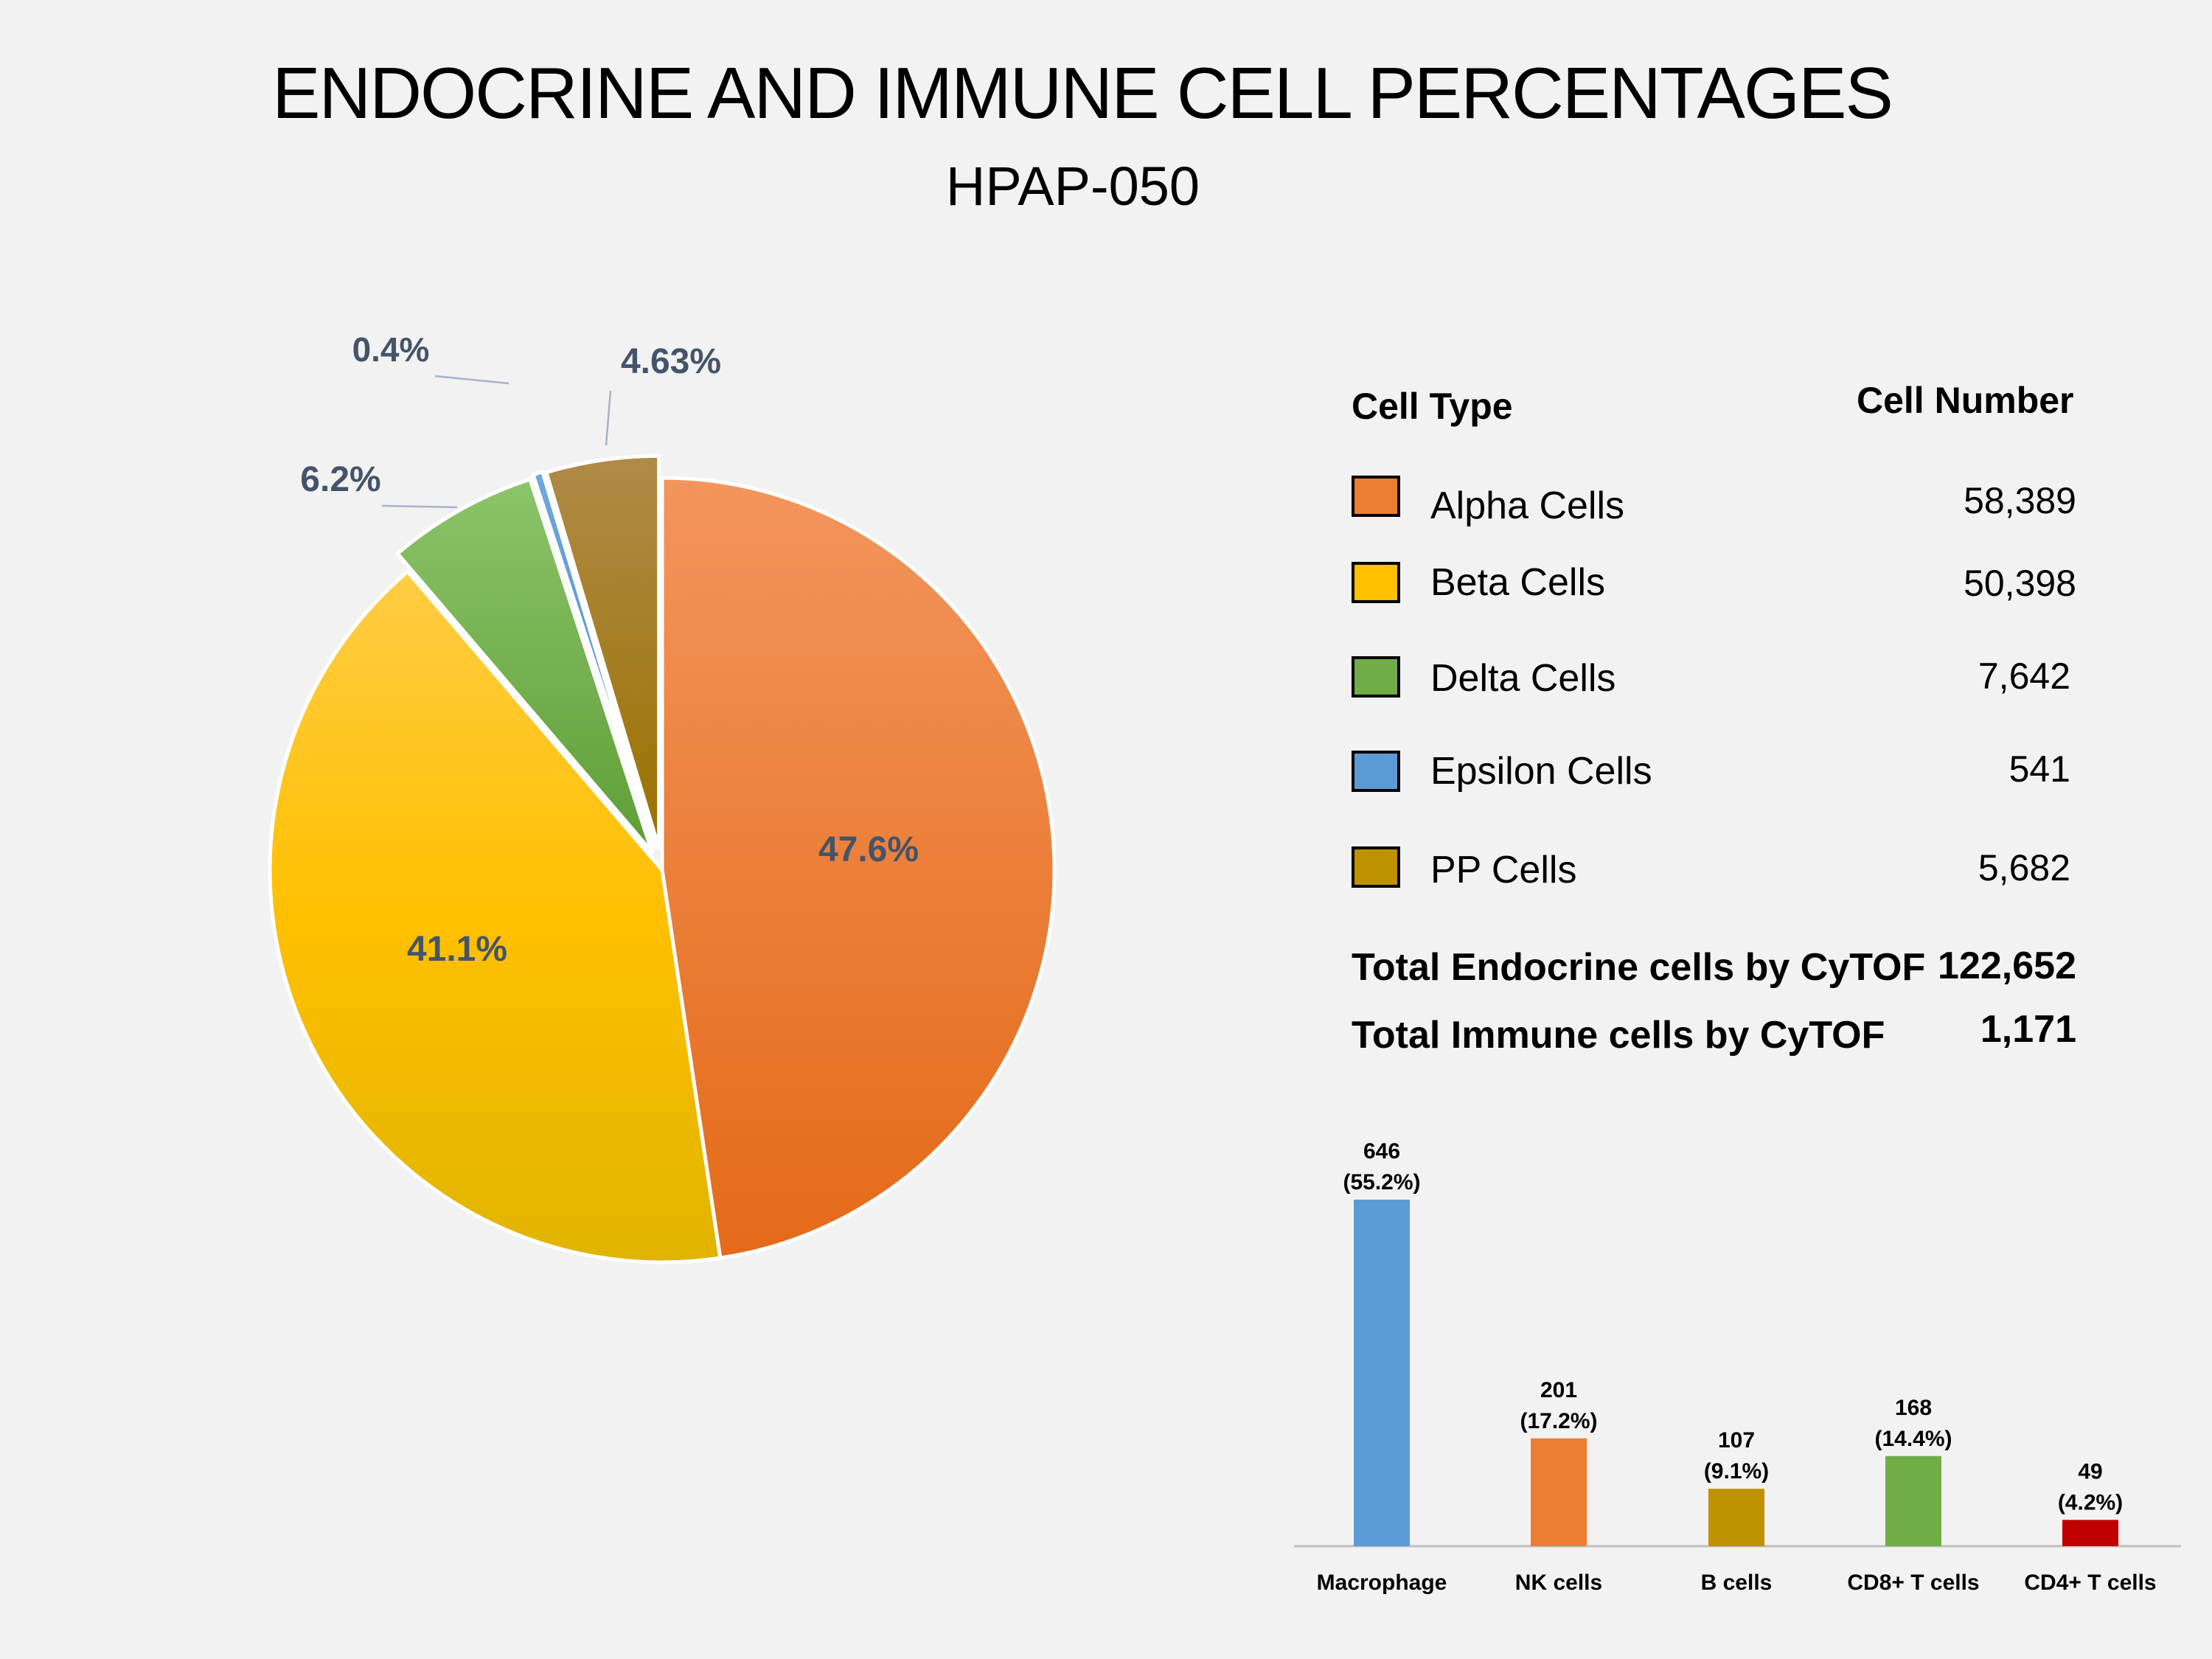 Image resolution: width=2212 pixels, height=1659 pixels. What do you see at coordinates (495, 917) in the screenshot?
I see `pie-slice-beta-cells` at bounding box center [495, 917].